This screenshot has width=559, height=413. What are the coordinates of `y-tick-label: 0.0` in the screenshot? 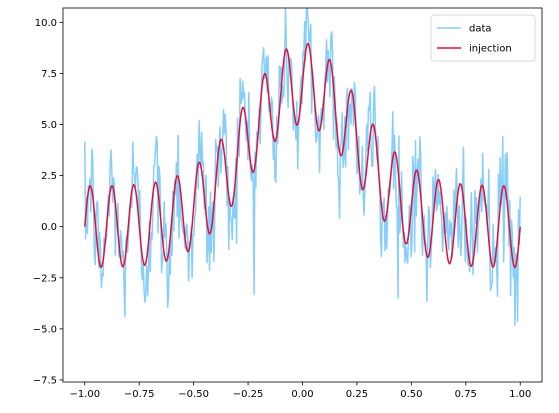 It's located at (49, 227).